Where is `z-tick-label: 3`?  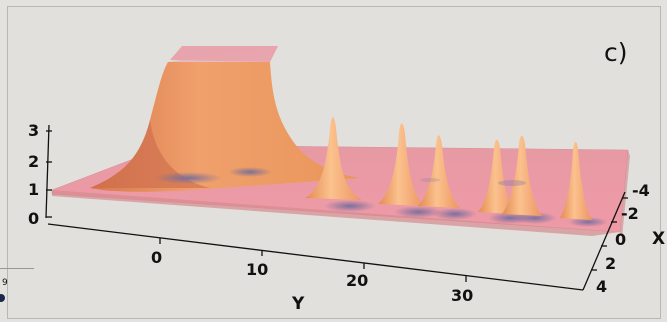
z-tick-label: 3 is located at coordinates (34, 130).